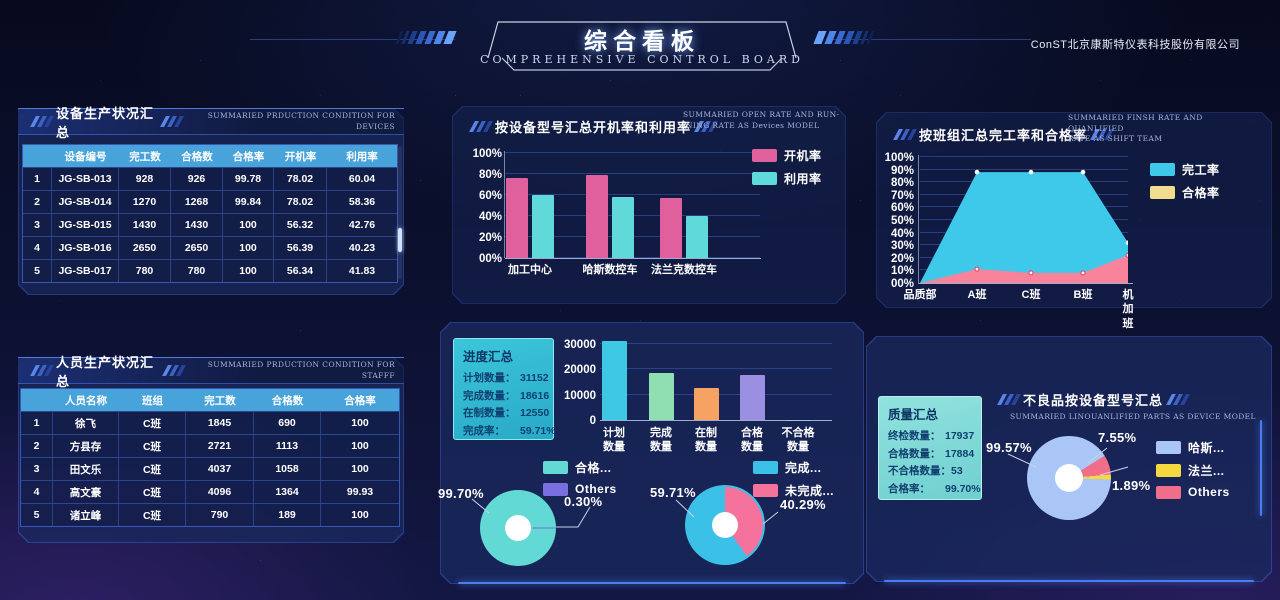  Describe the element at coordinates (362, 202) in the screenshot. I see `table-cell: 58.36` at that location.